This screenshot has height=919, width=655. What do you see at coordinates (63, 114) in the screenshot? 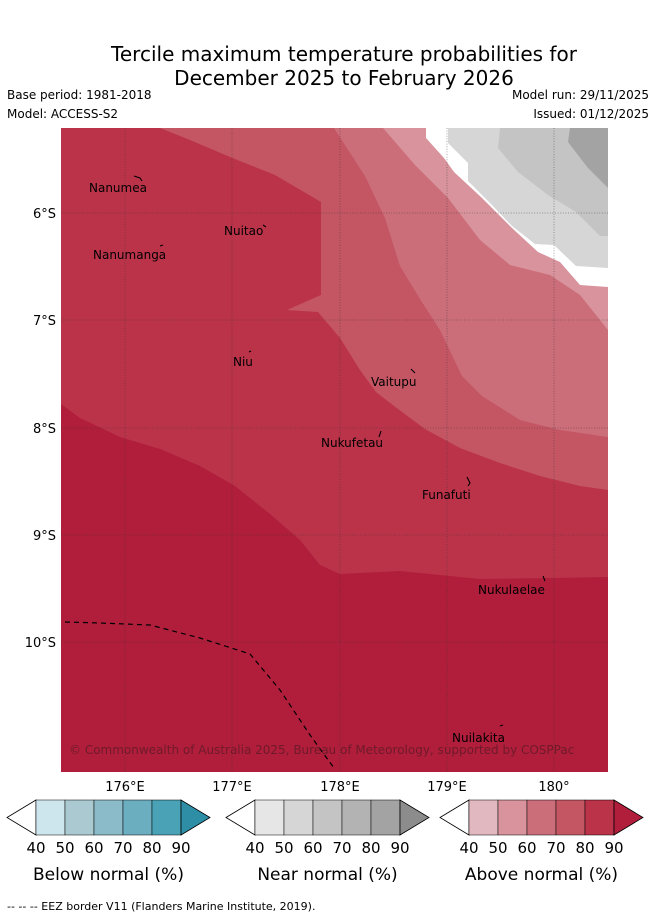
I see `model-name: Model: ACCESS-S2` at bounding box center [63, 114].